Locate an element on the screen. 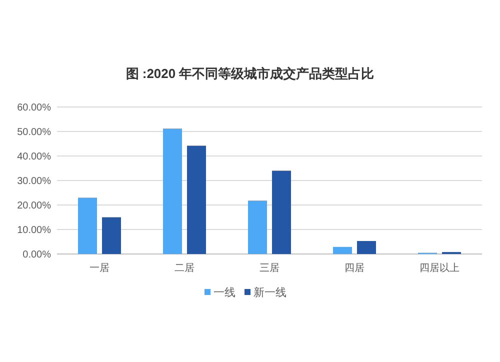 The height and width of the screenshot is (362, 500). chart-title: 图 :2020 年不同等级城市成交产品类型占比 is located at coordinates (250, 73).